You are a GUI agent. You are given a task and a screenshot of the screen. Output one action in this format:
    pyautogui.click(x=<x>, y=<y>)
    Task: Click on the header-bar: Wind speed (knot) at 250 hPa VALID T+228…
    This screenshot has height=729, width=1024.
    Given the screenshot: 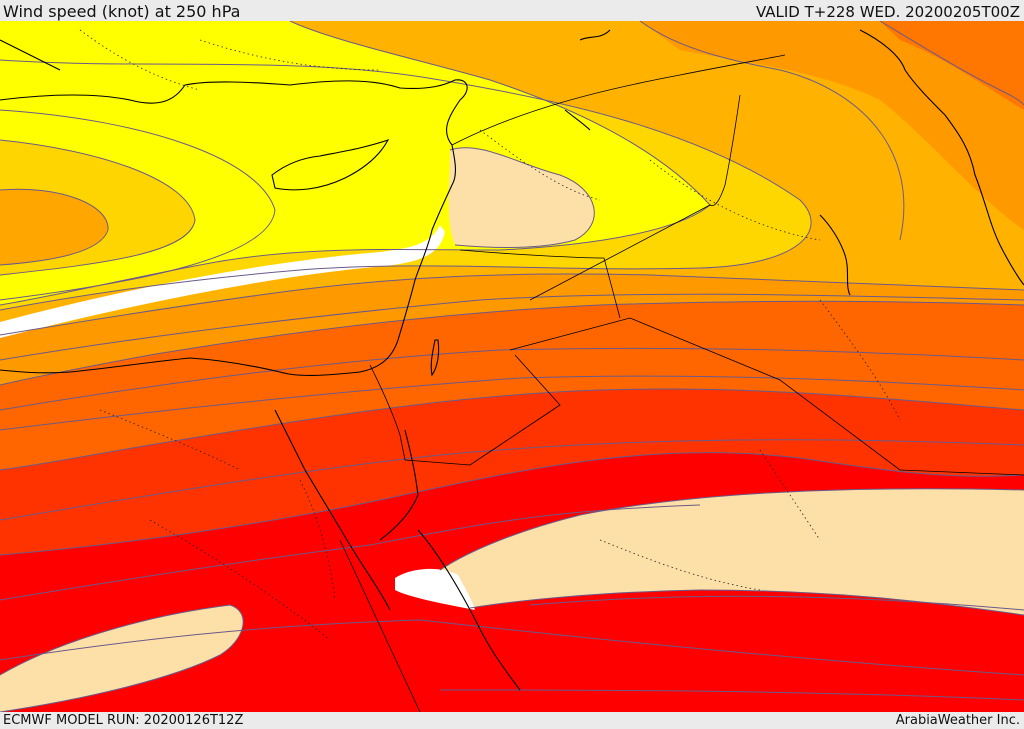 What is the action you would take?
    pyautogui.click(x=512, y=10)
    